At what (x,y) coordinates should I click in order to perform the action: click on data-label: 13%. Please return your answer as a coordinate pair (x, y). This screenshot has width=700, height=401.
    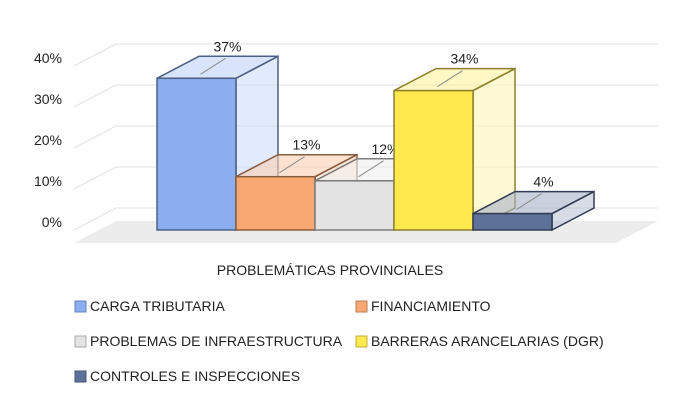
    Looking at the image, I should click on (306, 145).